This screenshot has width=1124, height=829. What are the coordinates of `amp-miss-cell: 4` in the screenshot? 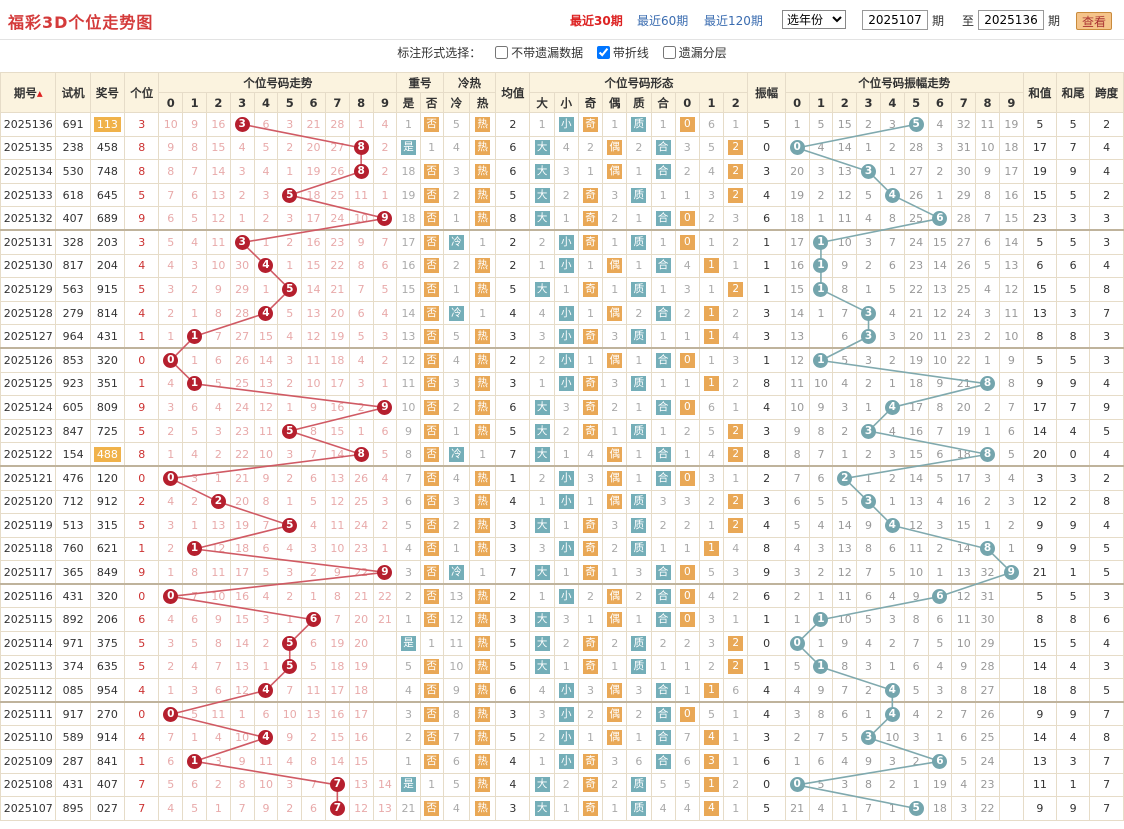 It's located at (1011, 478).